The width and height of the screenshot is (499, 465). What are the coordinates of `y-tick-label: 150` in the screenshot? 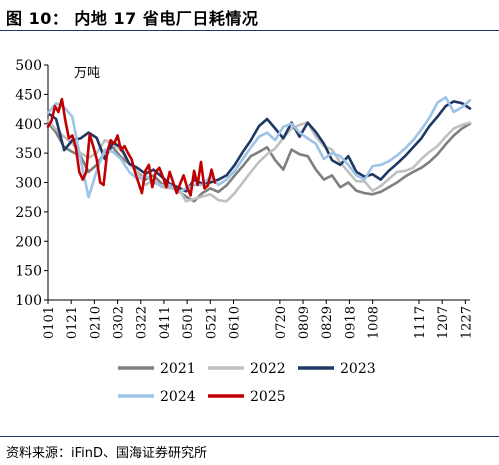 It's located at (28, 272).